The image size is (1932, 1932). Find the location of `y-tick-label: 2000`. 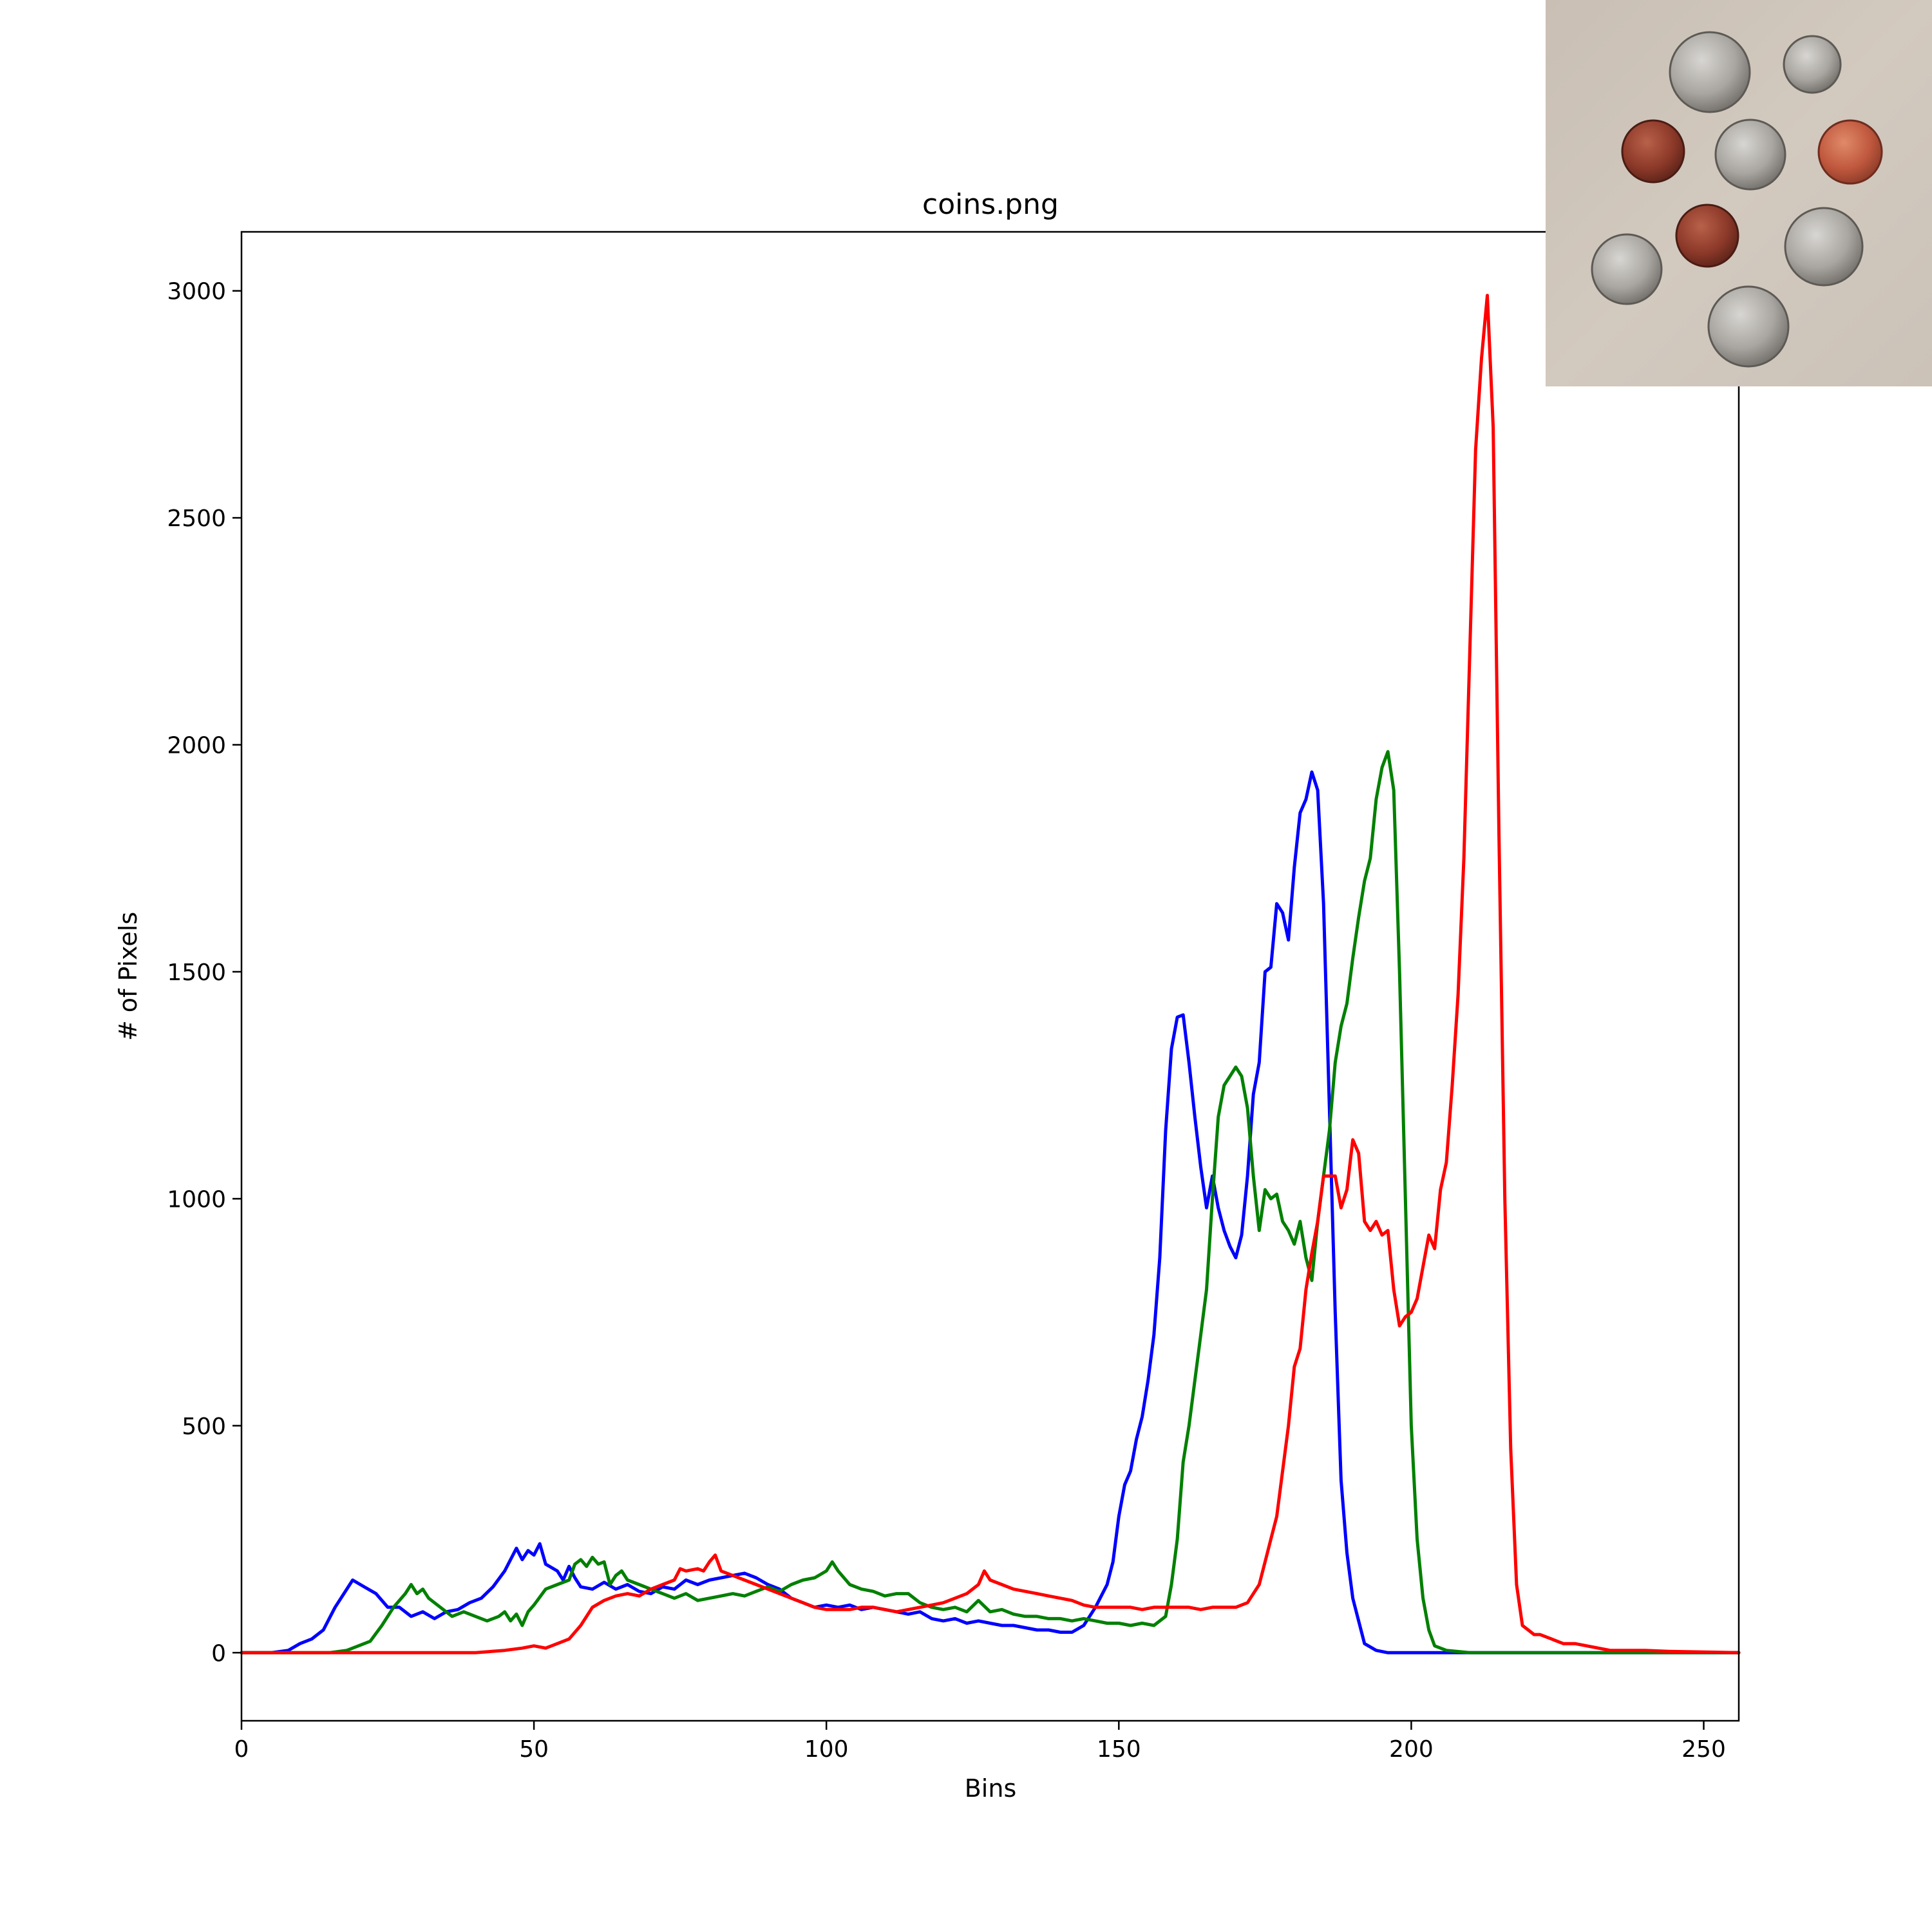

y-tick-label: 2000 is located at coordinates (197, 746).